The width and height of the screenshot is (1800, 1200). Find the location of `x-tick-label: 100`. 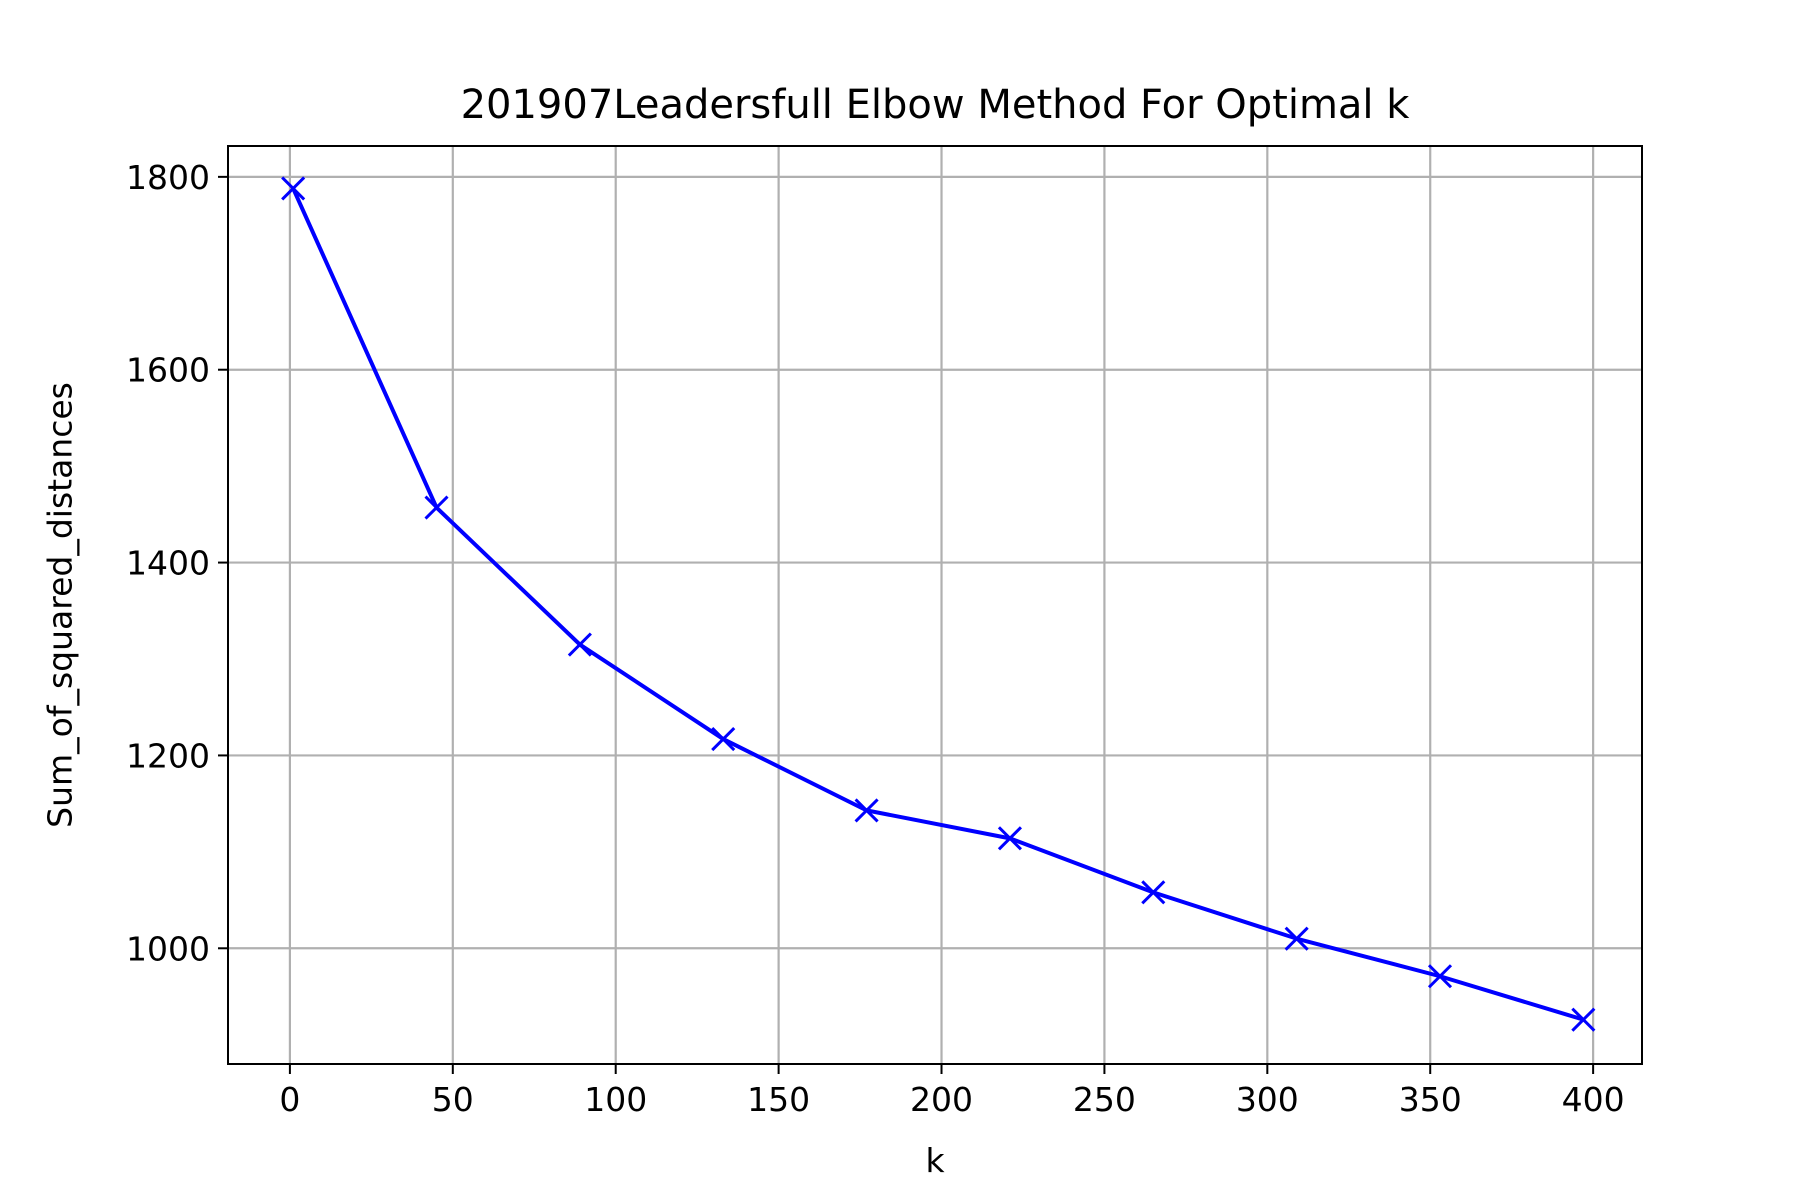

x-tick-label: 100 is located at coordinates (615, 1099).